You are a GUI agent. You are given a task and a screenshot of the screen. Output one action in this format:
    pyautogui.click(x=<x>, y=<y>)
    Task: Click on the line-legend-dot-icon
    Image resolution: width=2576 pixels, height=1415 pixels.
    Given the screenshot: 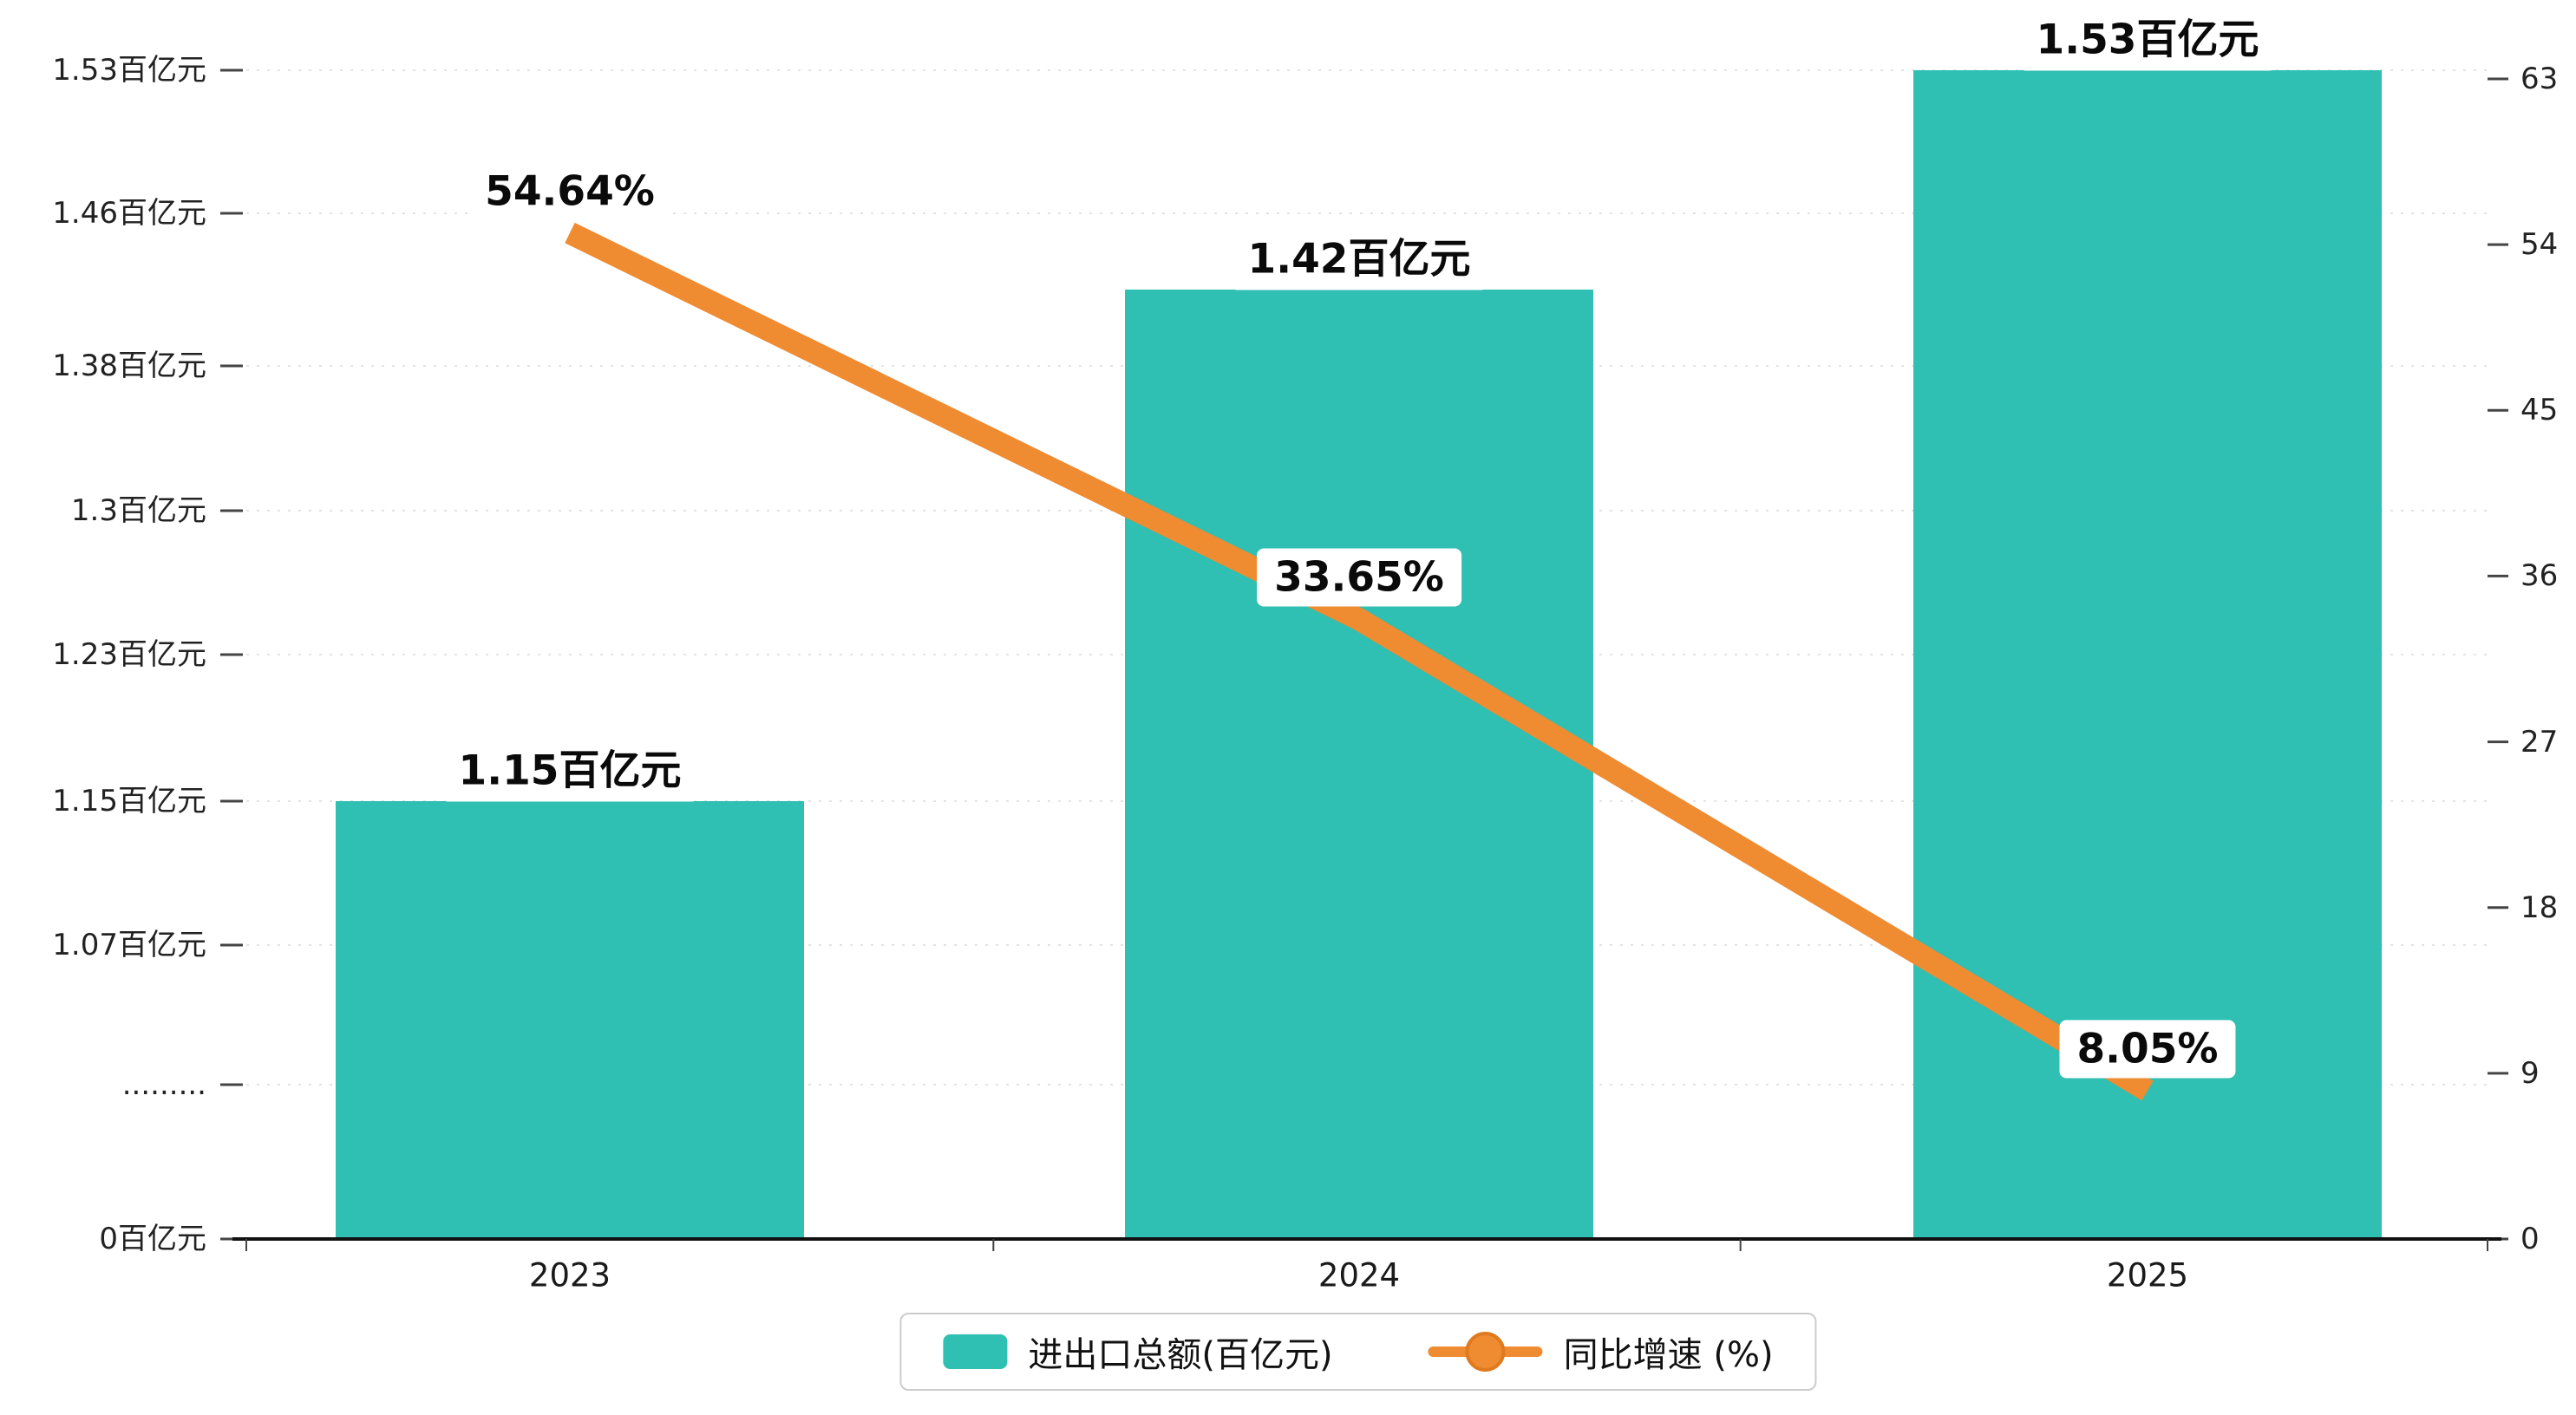 What is the action you would take?
    pyautogui.click(x=1485, y=1352)
    